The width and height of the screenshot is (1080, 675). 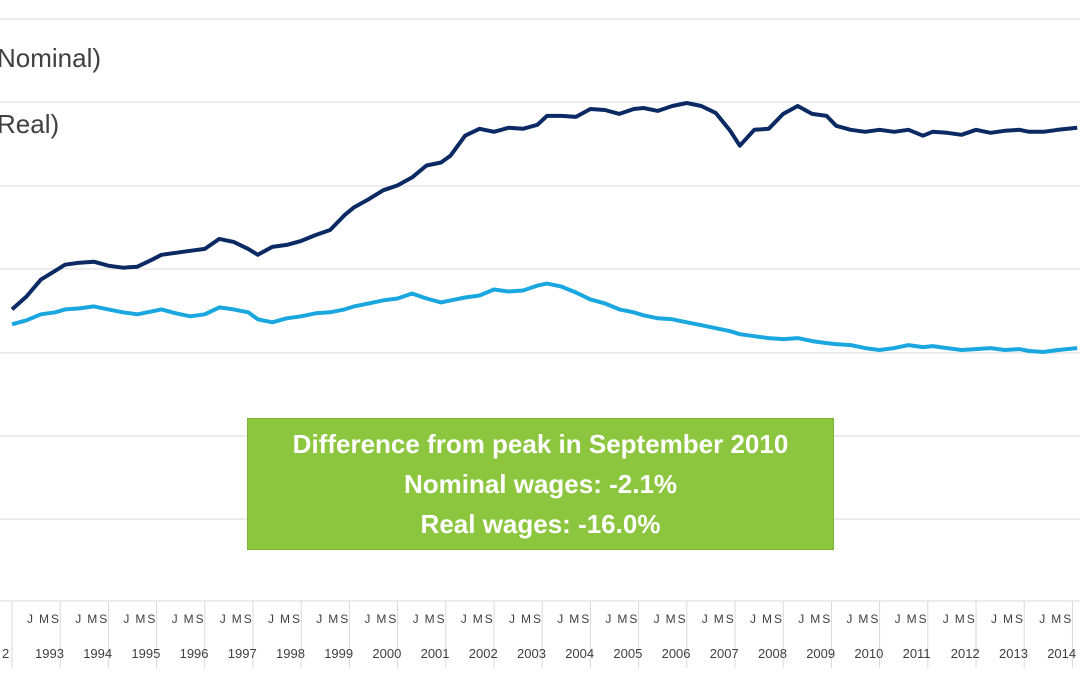 I want to click on annotation-line-3: Real wages: -16.0%, so click(x=540, y=524).